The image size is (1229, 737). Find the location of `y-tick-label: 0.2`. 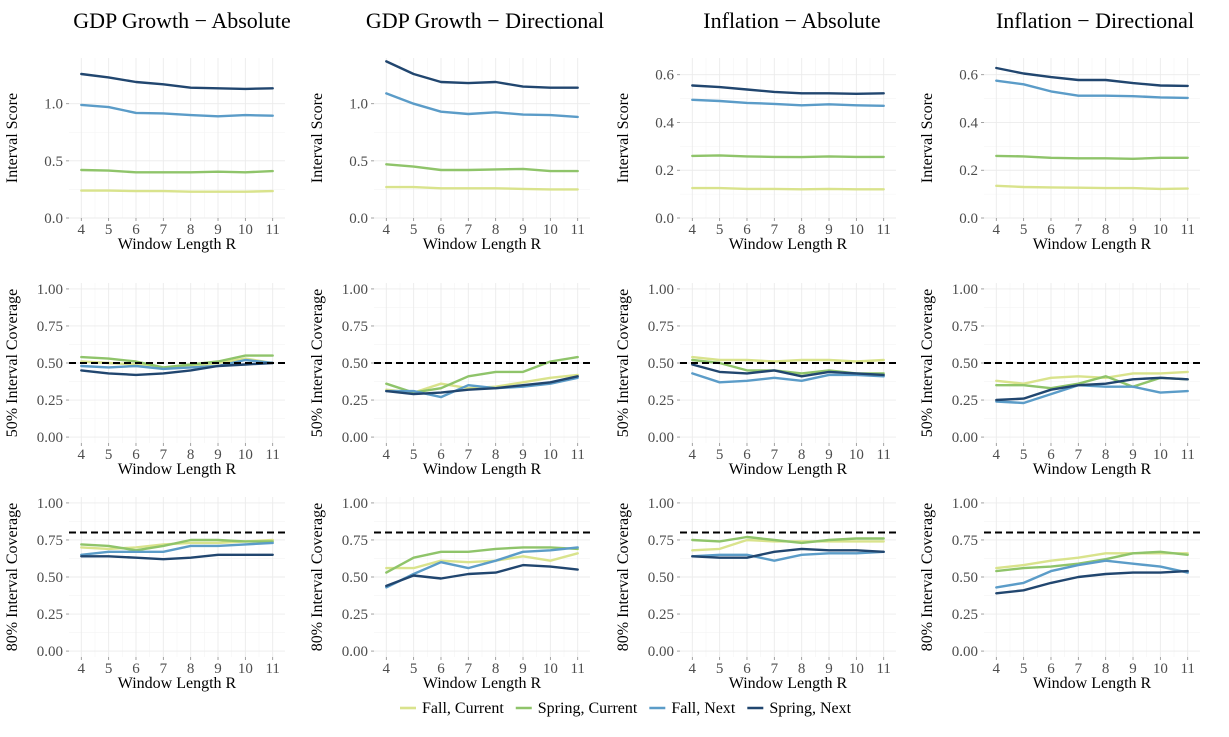

y-tick-label: 0.2 is located at coordinates (664, 171).